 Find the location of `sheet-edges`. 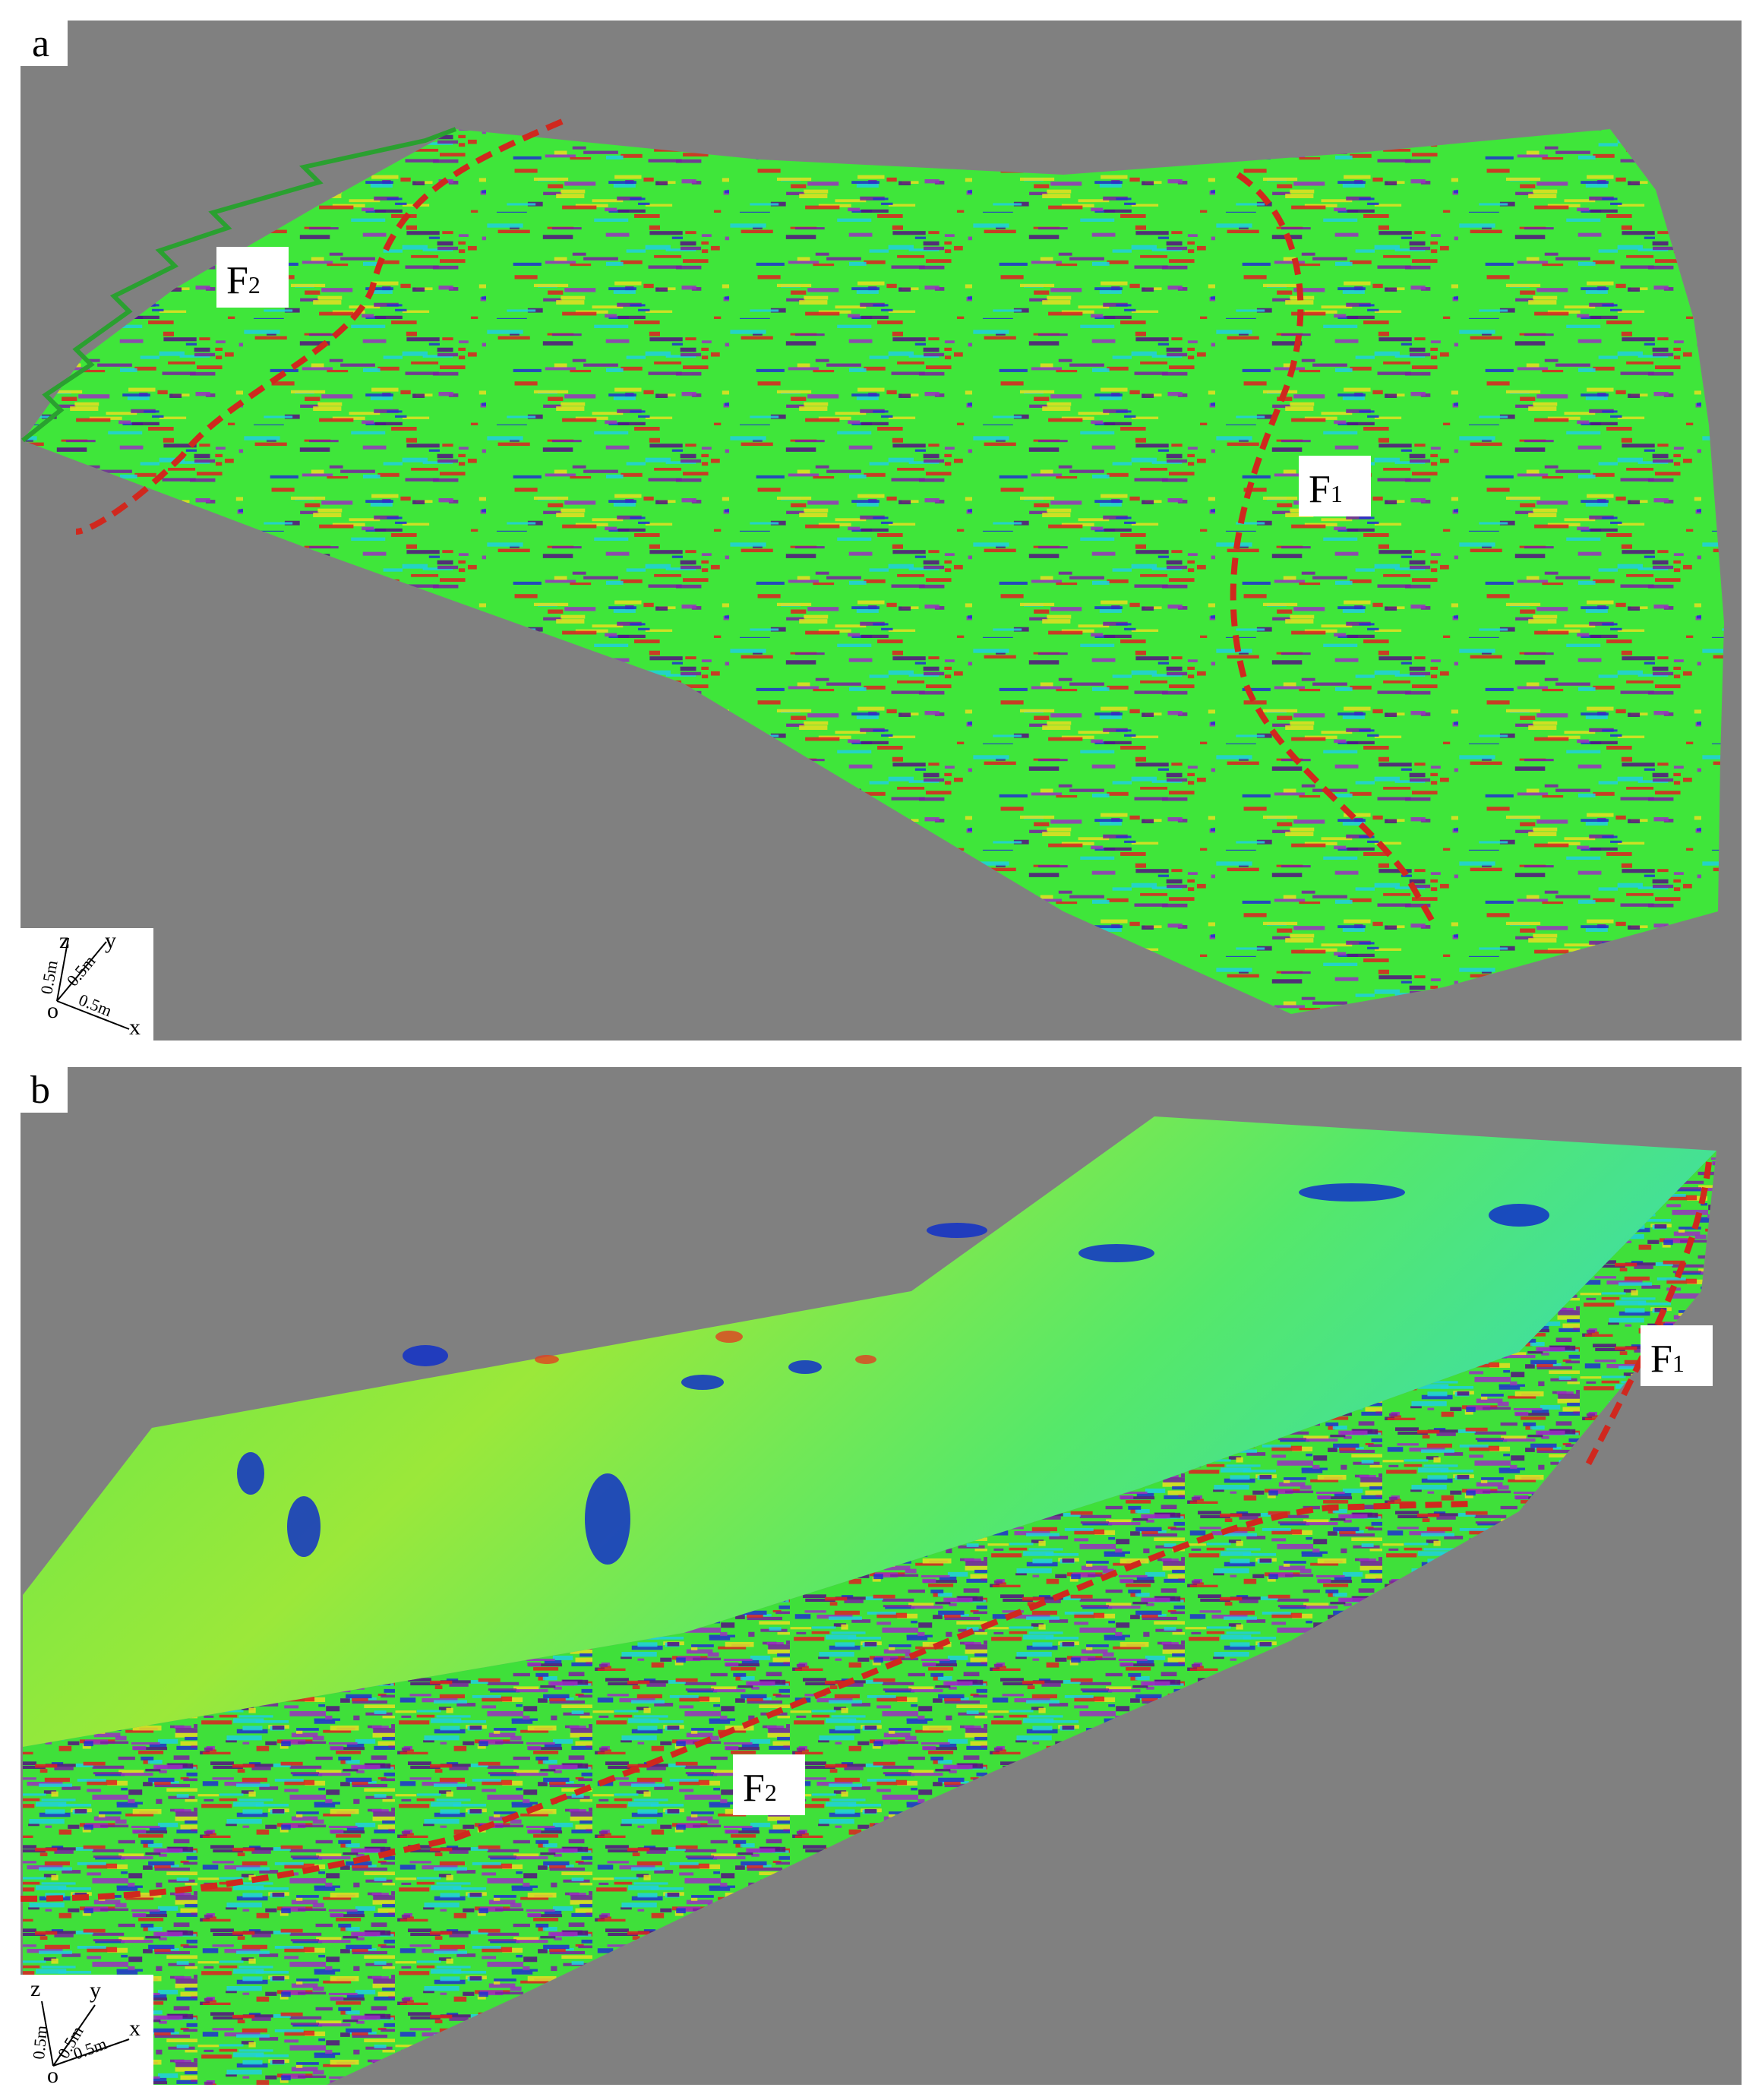

sheet-edges is located at coordinates (239, 285).